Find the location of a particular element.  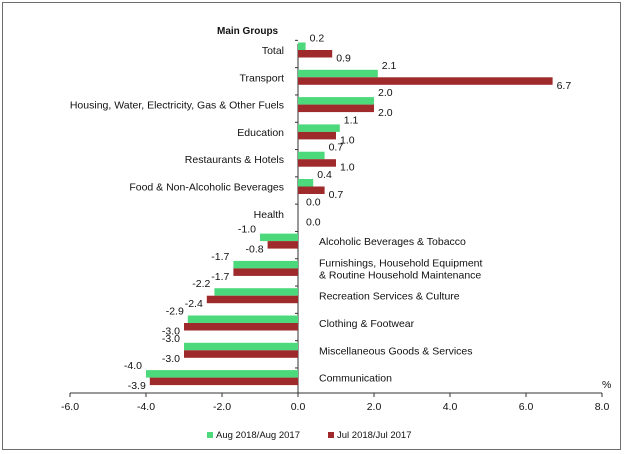

x-tick-label: 4.0 is located at coordinates (450, 407).